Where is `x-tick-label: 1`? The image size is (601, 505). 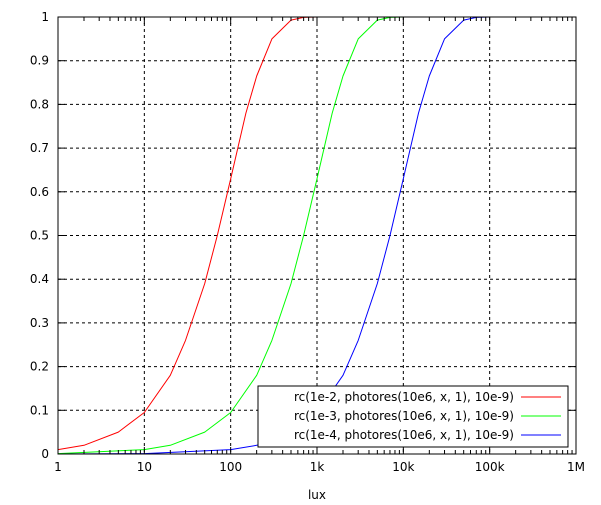
x-tick-label: 1 is located at coordinates (58, 467).